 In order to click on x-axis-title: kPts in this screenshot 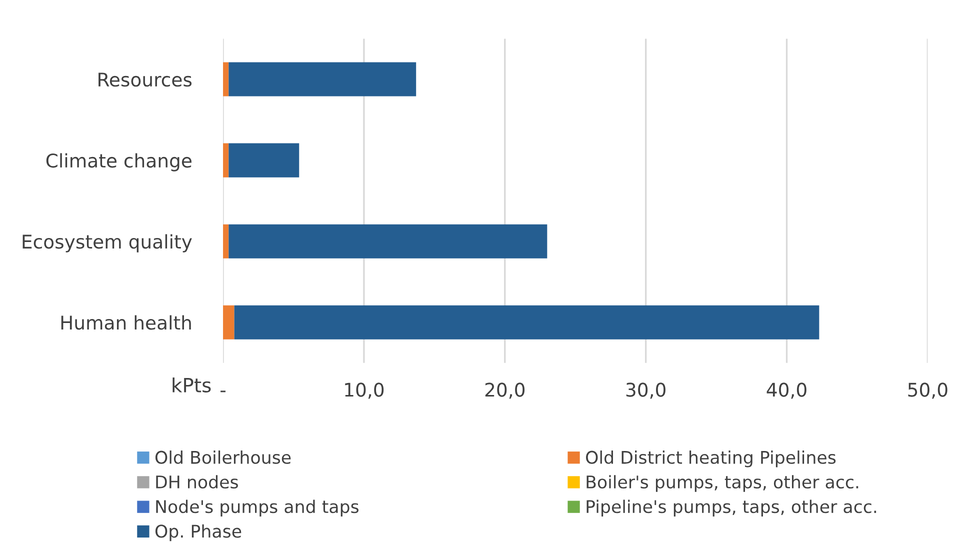, I will do `click(191, 385)`.